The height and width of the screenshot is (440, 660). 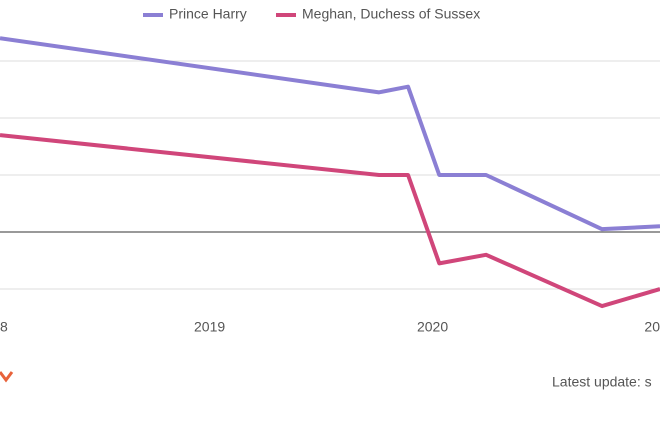 What do you see at coordinates (391, 14) in the screenshot?
I see `legend-label: Meghan, Duchess of Sussex` at bounding box center [391, 14].